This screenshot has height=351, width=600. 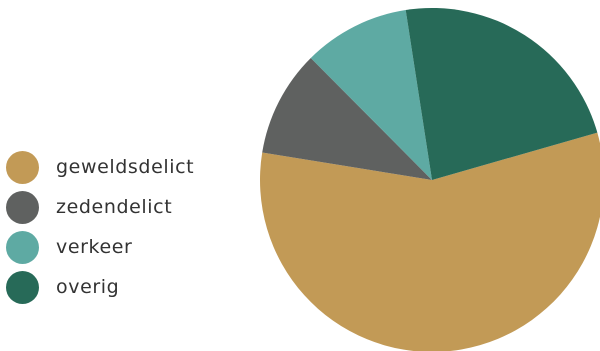 What do you see at coordinates (22, 207) in the screenshot?
I see `legend-swatch-zedendelict` at bounding box center [22, 207].